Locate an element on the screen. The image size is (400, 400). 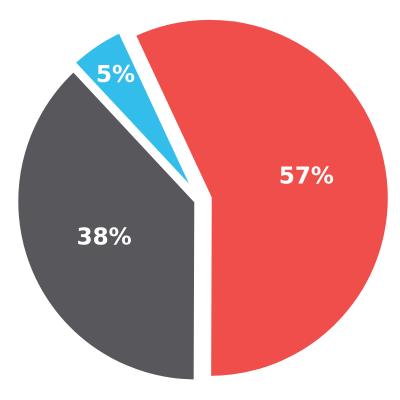
pie-slice-label-3: 5% is located at coordinates (115, 75).